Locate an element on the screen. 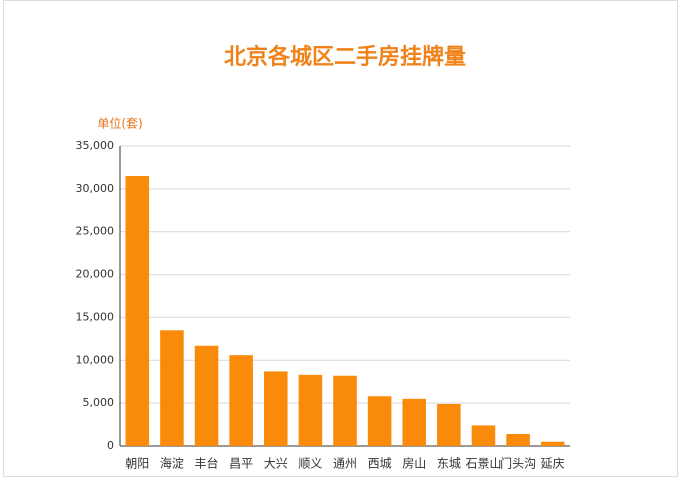 This screenshot has height=480, width=681. x-tick-label: 门头沟 is located at coordinates (518, 463).